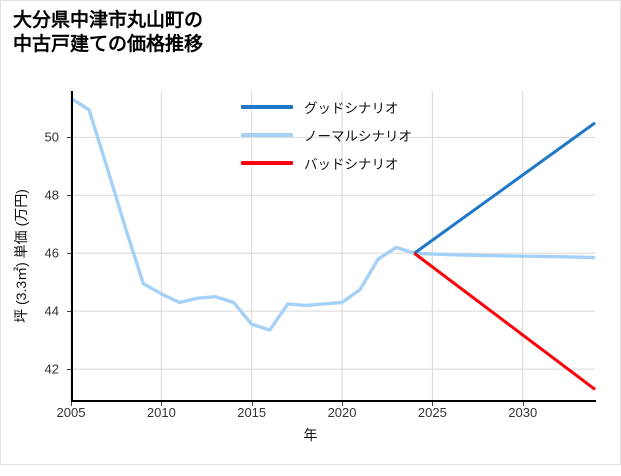  Describe the element at coordinates (51, 195) in the screenshot. I see `y-tick-label: 48` at that location.